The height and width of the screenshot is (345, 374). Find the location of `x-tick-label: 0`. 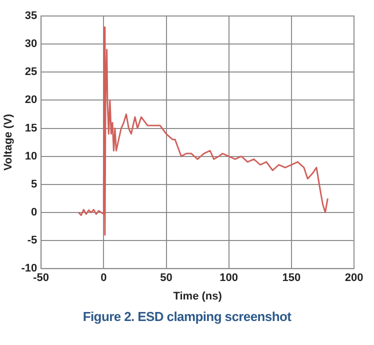

x-tick-label: 0 is located at coordinates (103, 278).